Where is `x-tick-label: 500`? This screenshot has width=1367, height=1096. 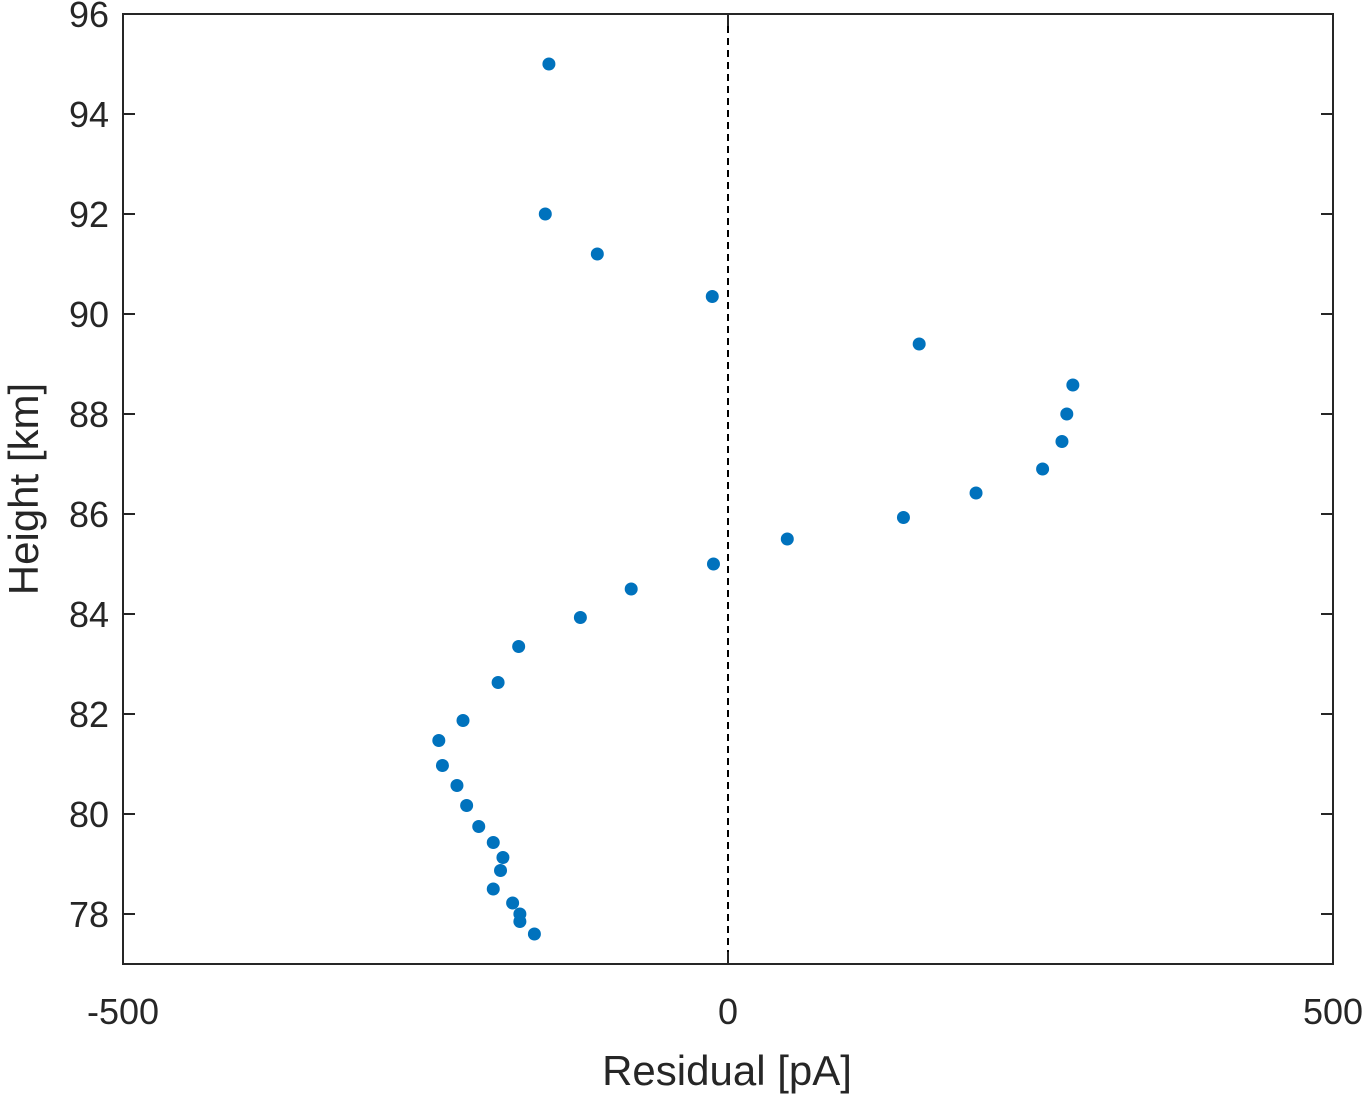 x-tick-label: 500 is located at coordinates (1333, 1011).